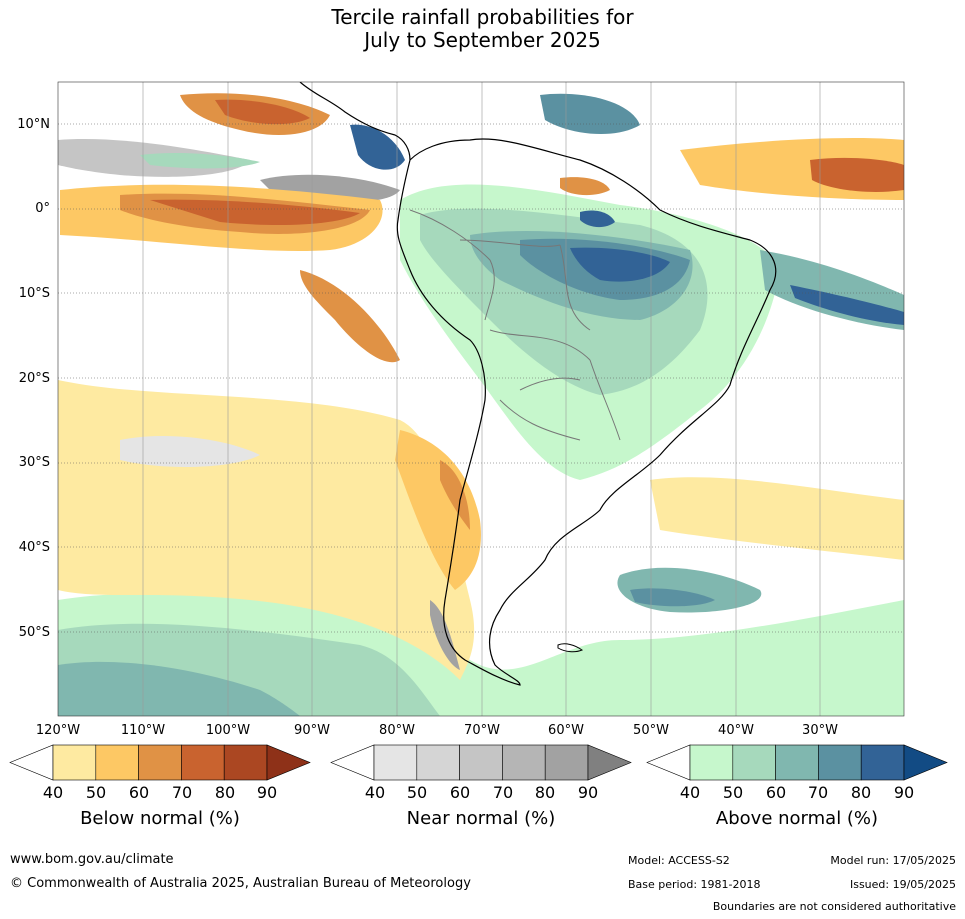 This screenshot has height=919, width=965. I want to click on near-normal-colorbar-title: Near normal (%), so click(481, 818).